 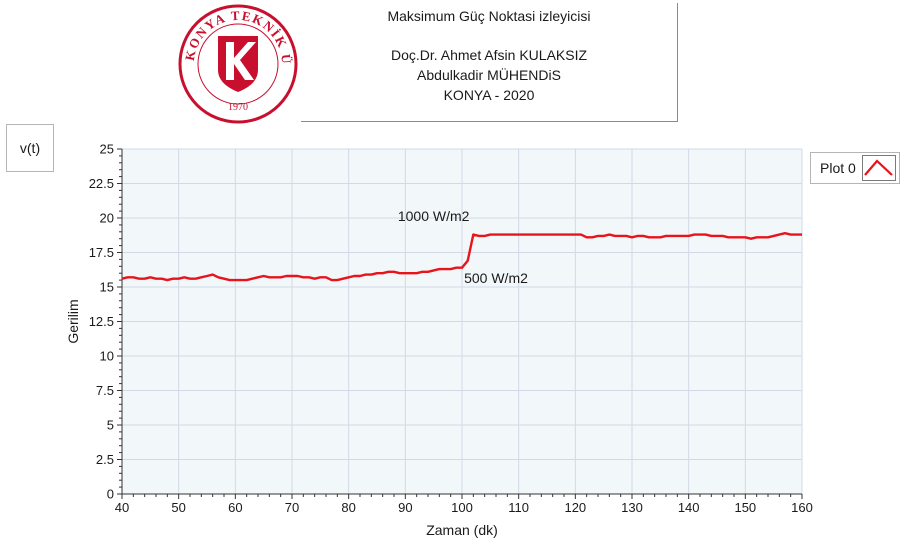 What do you see at coordinates (101, 183) in the screenshot?
I see `y-tick-label: 22.5` at bounding box center [101, 183].